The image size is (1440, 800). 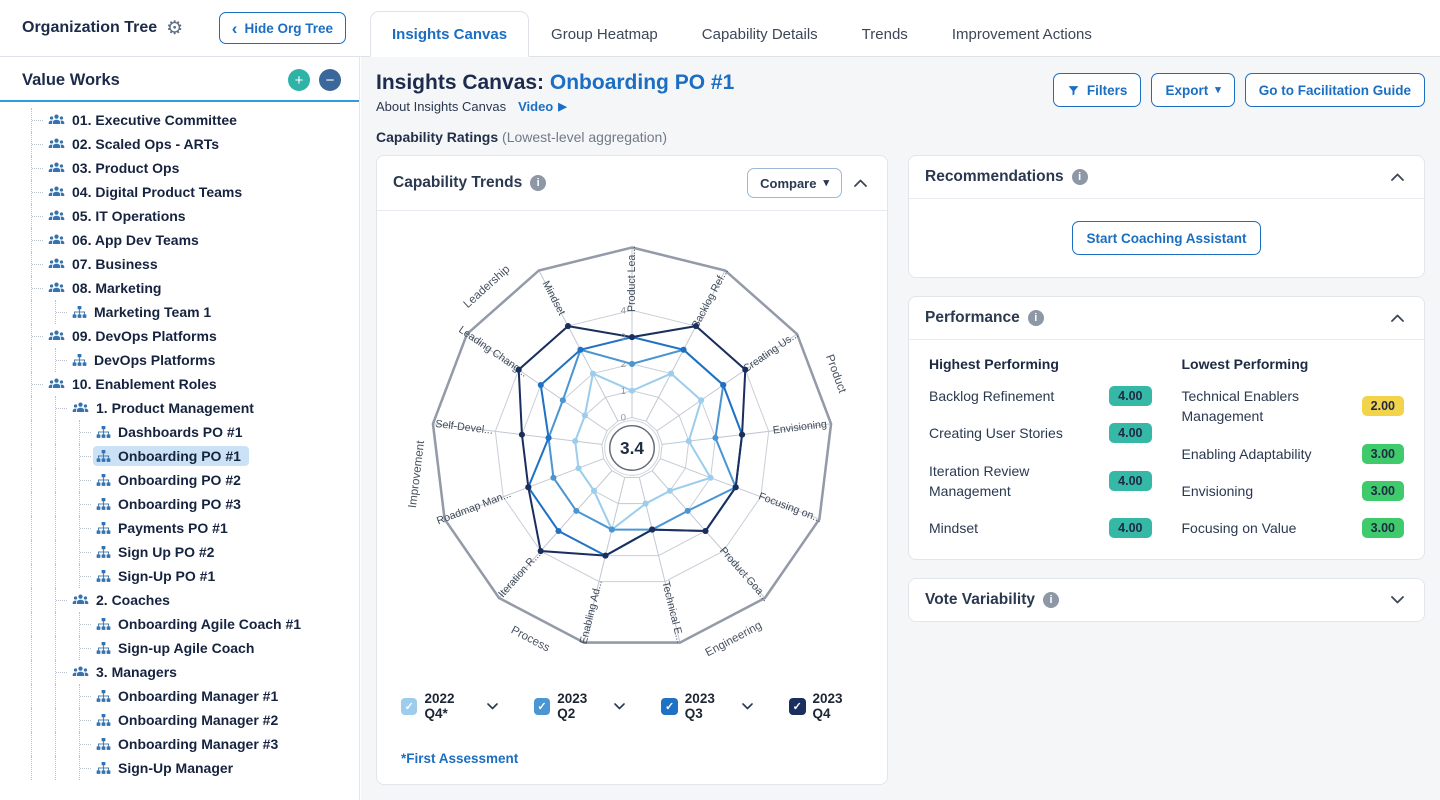 What do you see at coordinates (179, 600) in the screenshot?
I see `tree-item-2-coaches: 2. Coaches` at bounding box center [179, 600].